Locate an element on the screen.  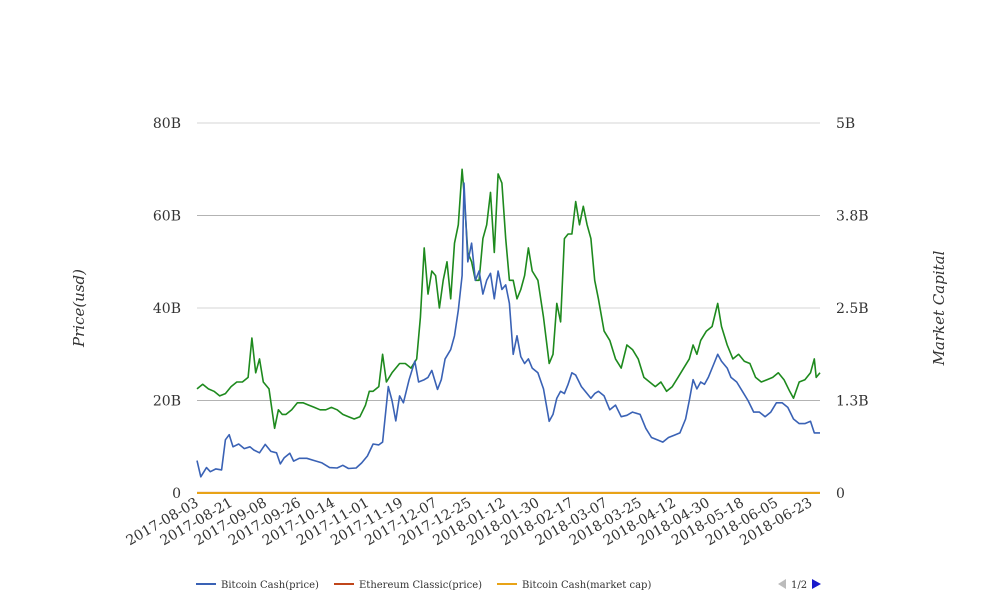
legend-page-indicator: 1/2 is located at coordinates (799, 585).